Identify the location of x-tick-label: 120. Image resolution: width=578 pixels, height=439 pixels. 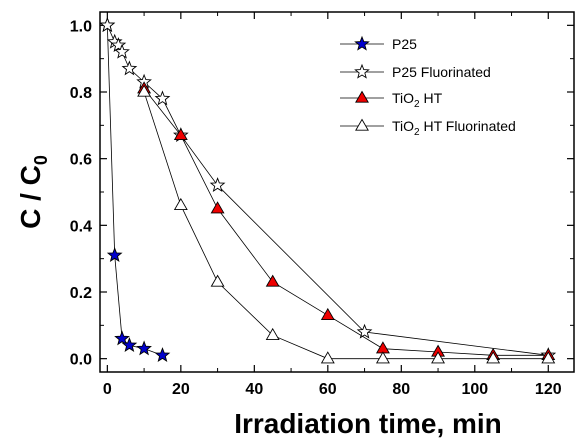
(548, 389).